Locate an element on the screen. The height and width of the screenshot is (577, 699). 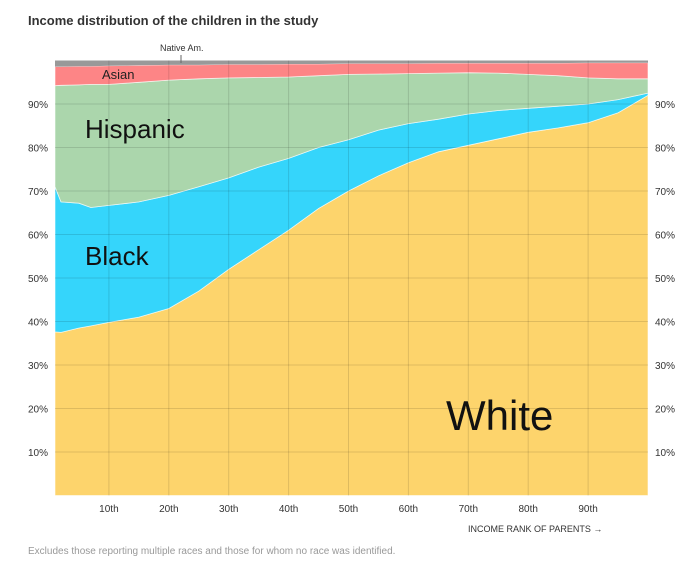
y-tick-label-right: 60% is located at coordinates (665, 236).